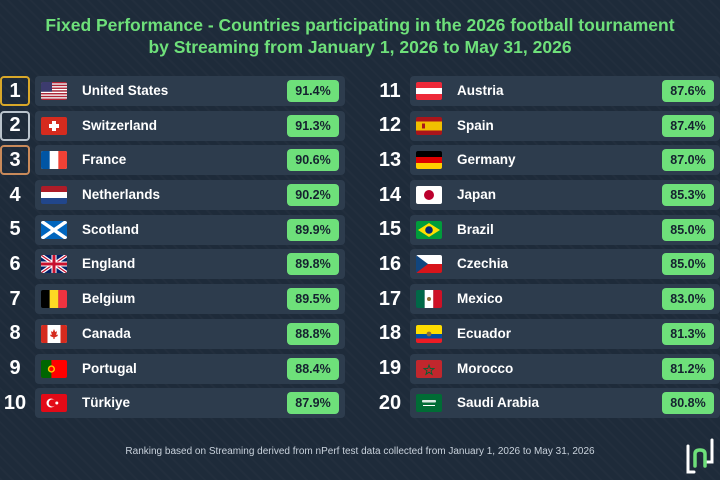 Image resolution: width=720 pixels, height=480 pixels. Describe the element at coordinates (498, 403) in the screenshot. I see `country-name: Saudi Arabia` at that location.